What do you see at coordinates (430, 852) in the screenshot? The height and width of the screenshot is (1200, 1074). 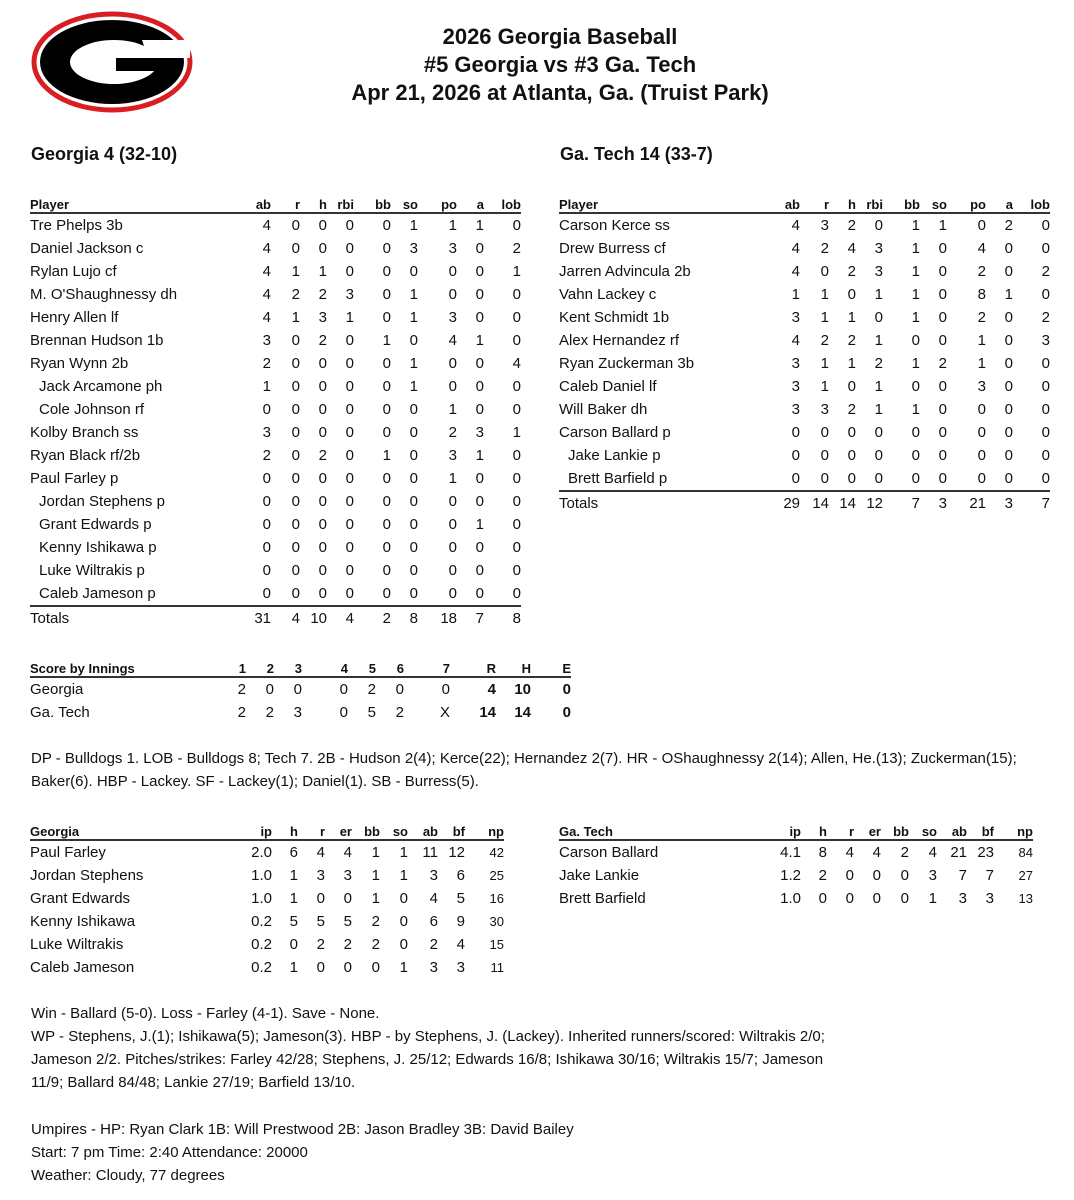 I see `stat-ab: 11` at bounding box center [430, 852].